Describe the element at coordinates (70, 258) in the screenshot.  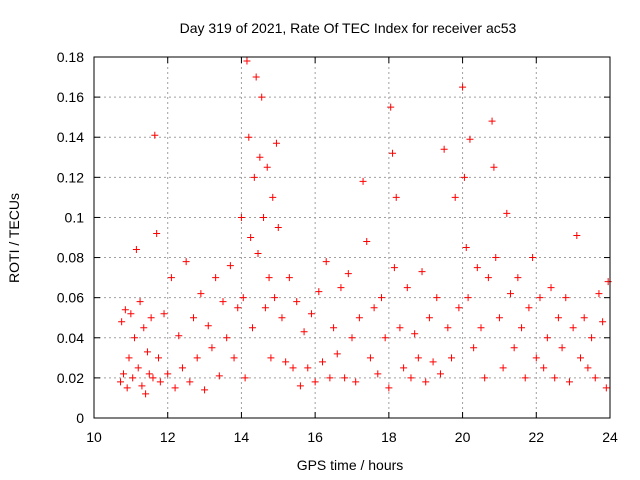
I see `y-tick-label: 0.08` at that location.